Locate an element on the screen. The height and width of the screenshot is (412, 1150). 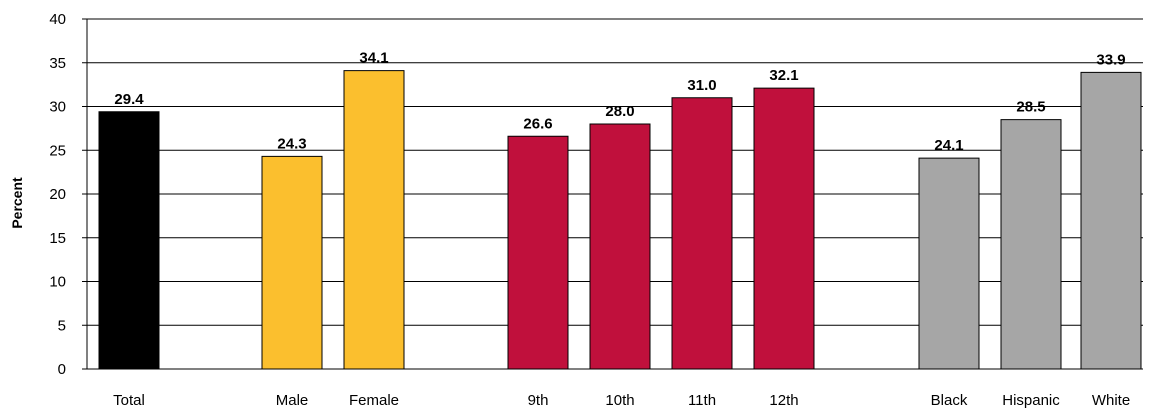
bar-10th is located at coordinates (620, 246).